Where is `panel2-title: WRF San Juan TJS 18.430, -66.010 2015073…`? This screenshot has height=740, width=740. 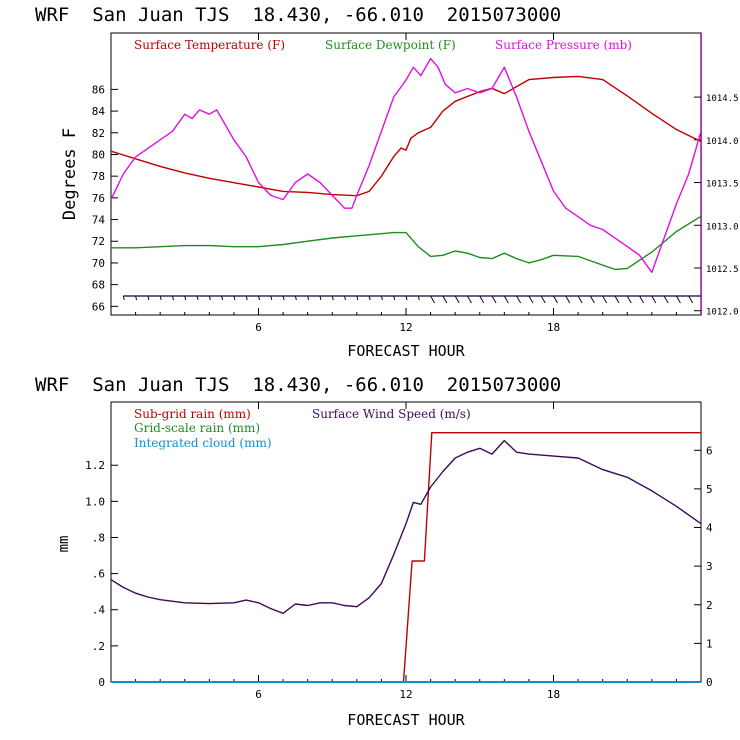 panel2-title: WRF San Juan TJS 18.430, -66.010 2015073… is located at coordinates (298, 385).